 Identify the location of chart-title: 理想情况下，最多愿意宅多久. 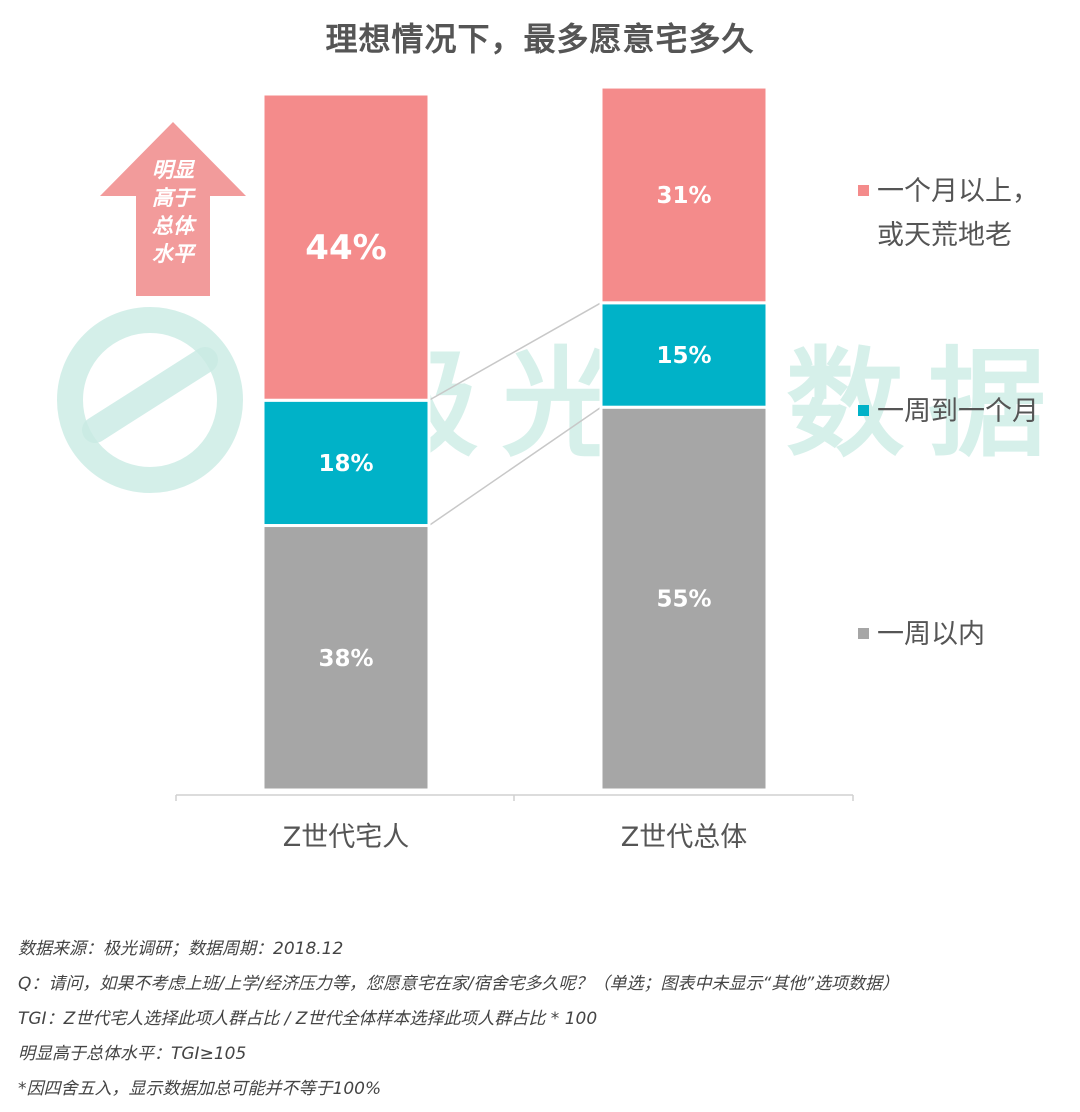
(540, 39).